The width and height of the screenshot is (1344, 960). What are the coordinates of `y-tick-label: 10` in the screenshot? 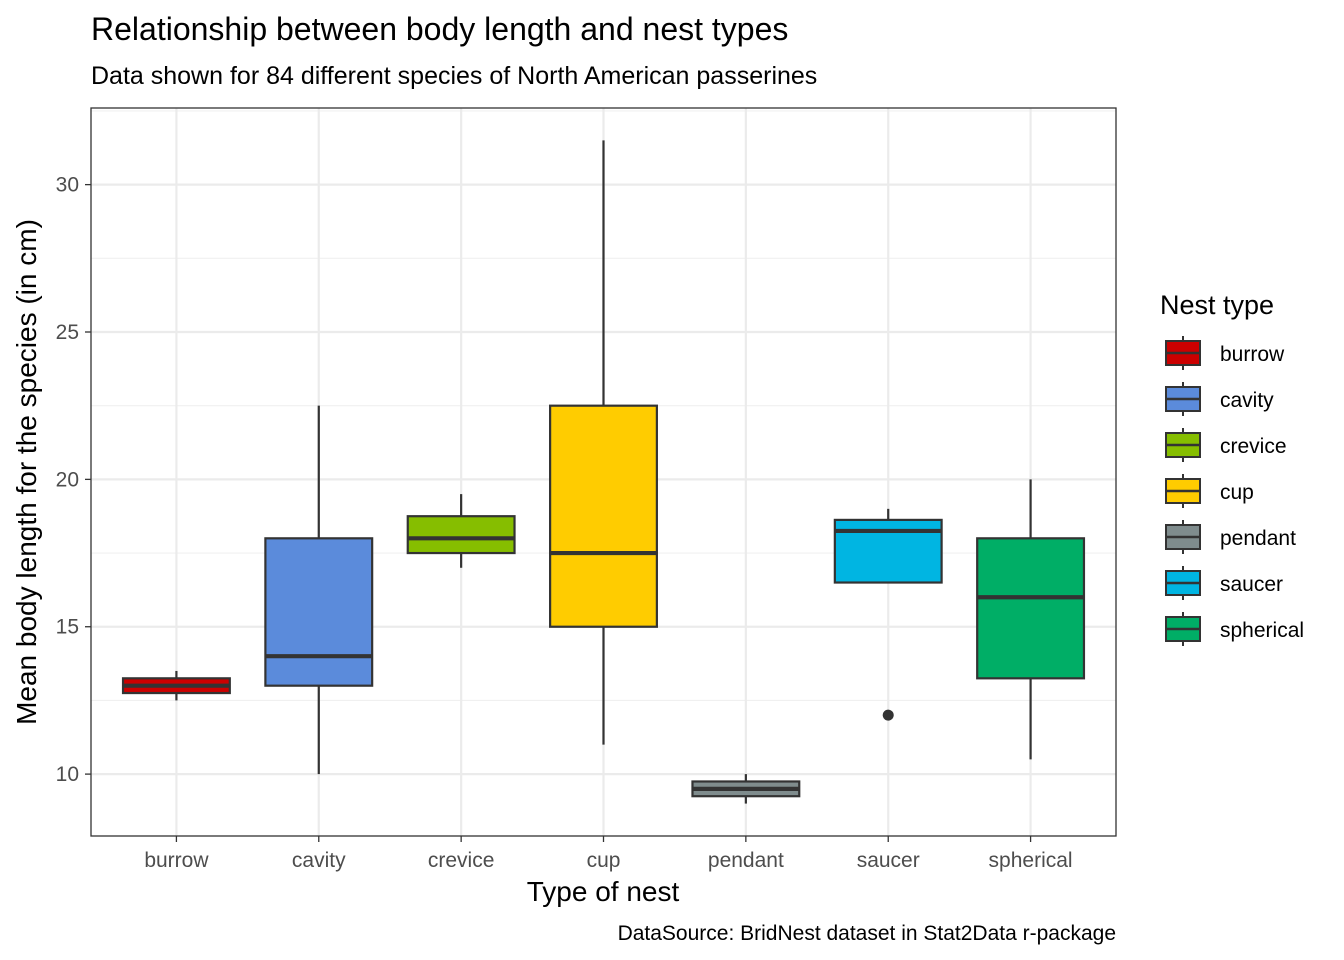 It's located at (67, 774).